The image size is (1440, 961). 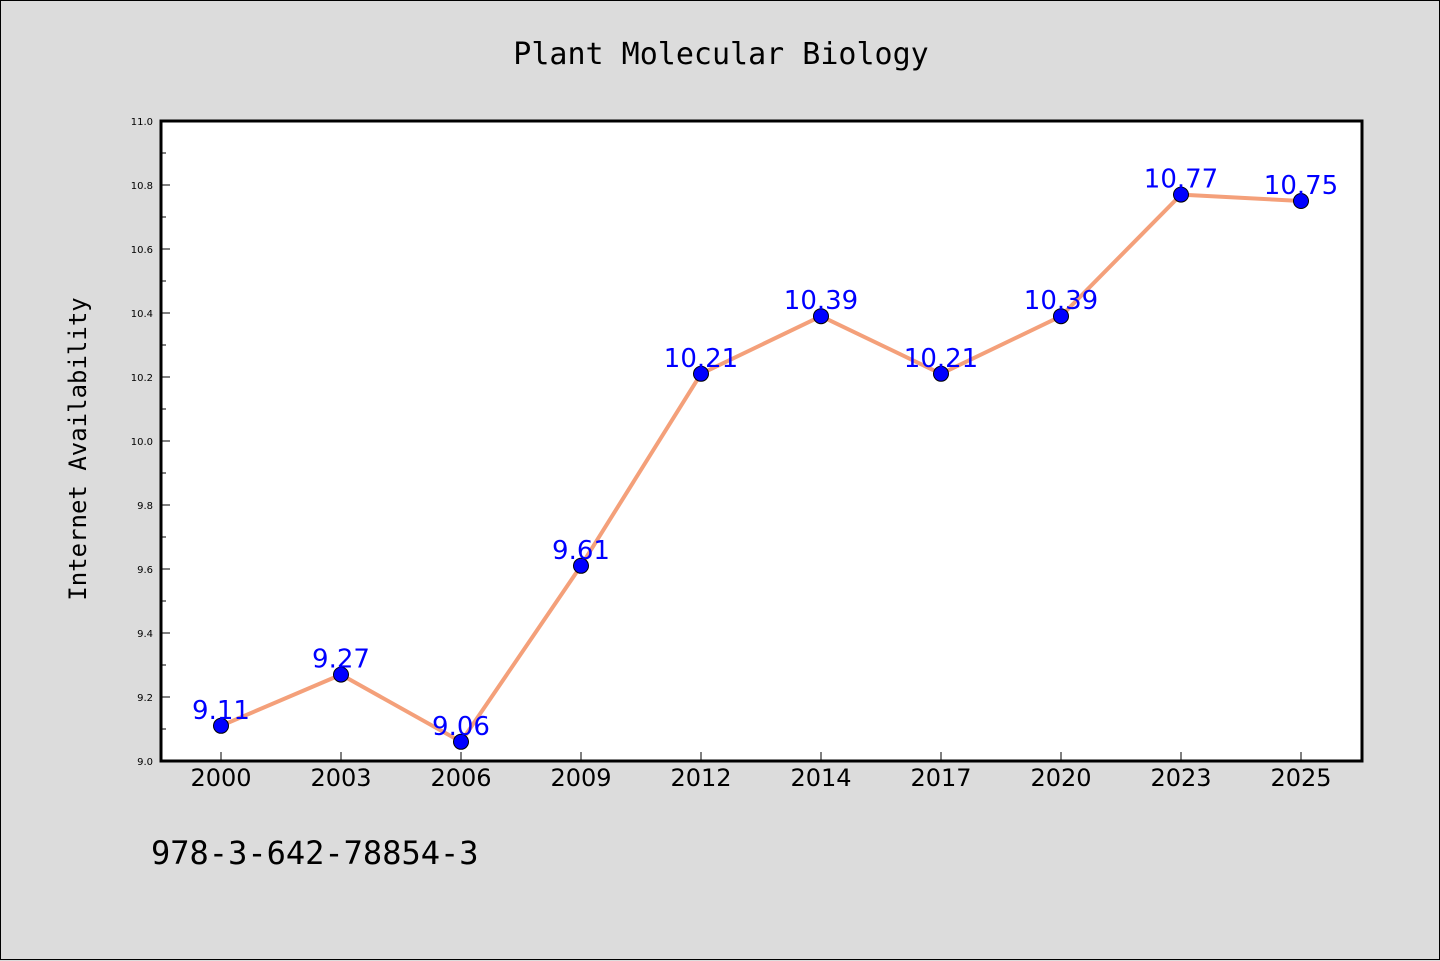 I want to click on data-label: 9.06, so click(x=461, y=727).